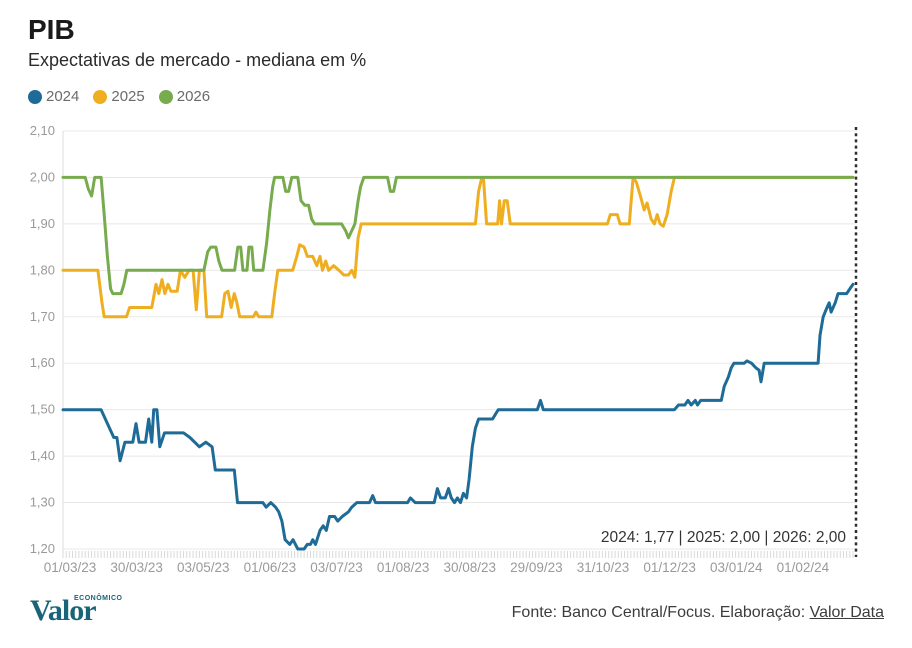 The height and width of the screenshot is (648, 912). What do you see at coordinates (165, 96) in the screenshot?
I see `legend-dot-2026` at bounding box center [165, 96].